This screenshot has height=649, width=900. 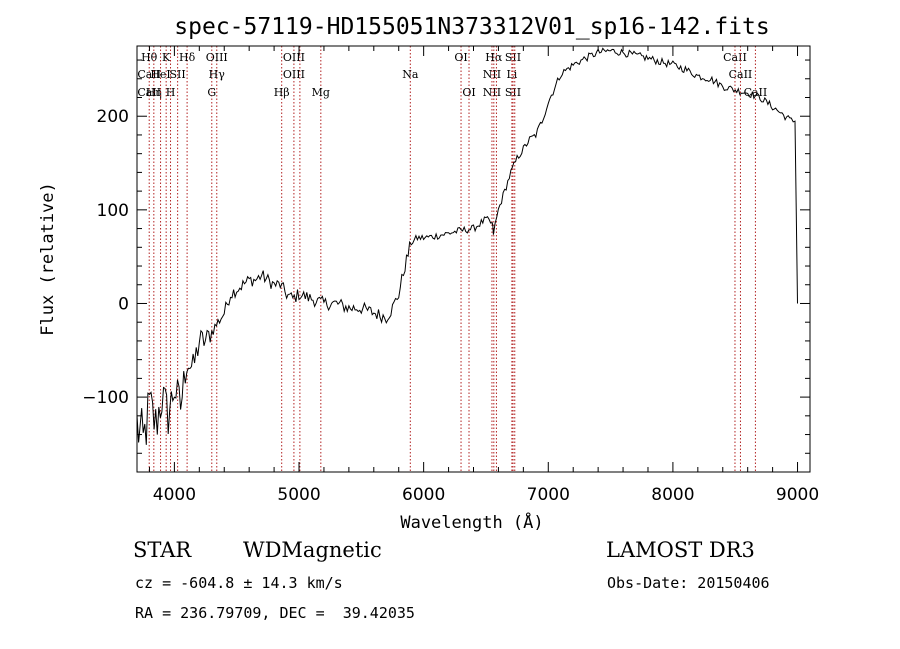 What do you see at coordinates (321, 92) in the screenshot?
I see `line-label: Mg` at bounding box center [321, 92].